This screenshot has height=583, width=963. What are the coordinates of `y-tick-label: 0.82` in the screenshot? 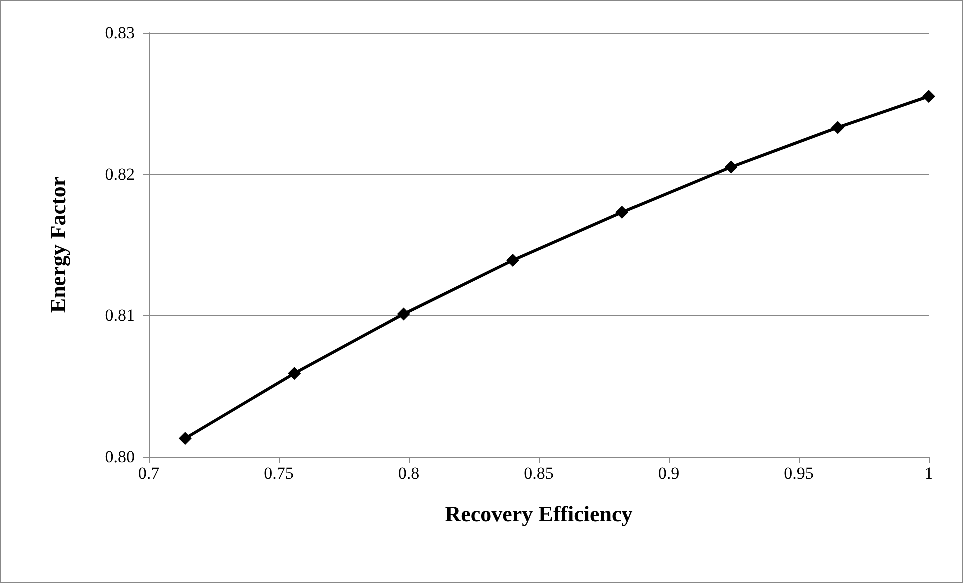 It's located at (120, 174).